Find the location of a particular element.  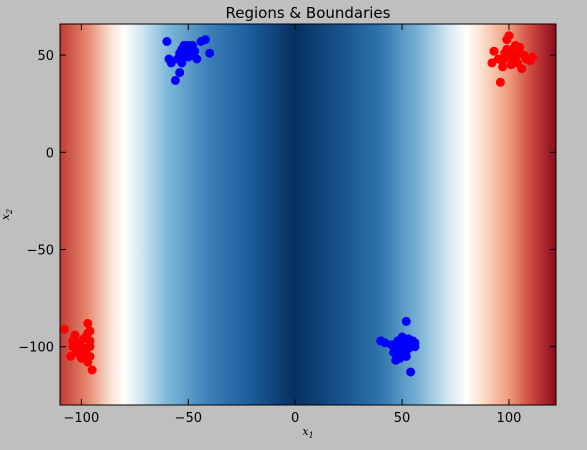

y-tick-label: 50 is located at coordinates (45, 56).